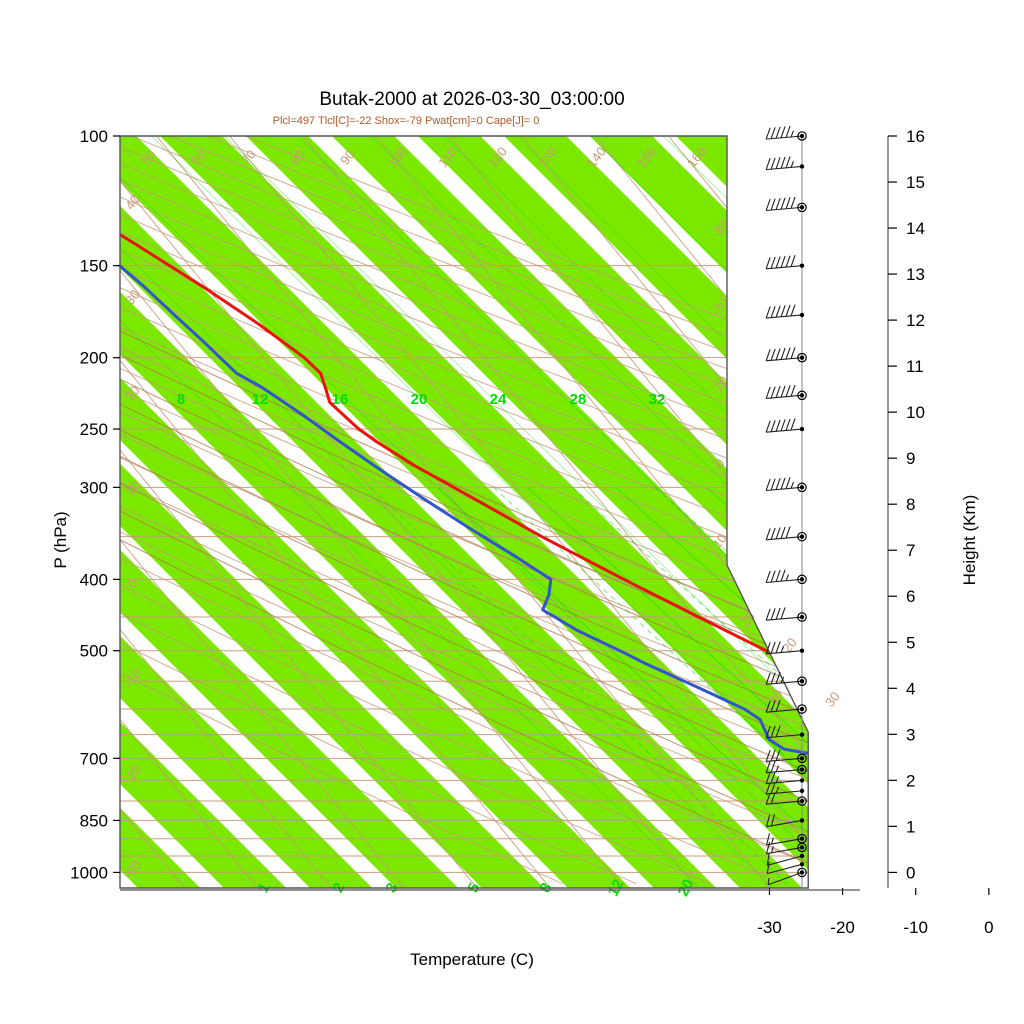 This screenshot has width=1024, height=1024. What do you see at coordinates (94, 651) in the screenshot?
I see `pressure-tick-label: 500` at bounding box center [94, 651].